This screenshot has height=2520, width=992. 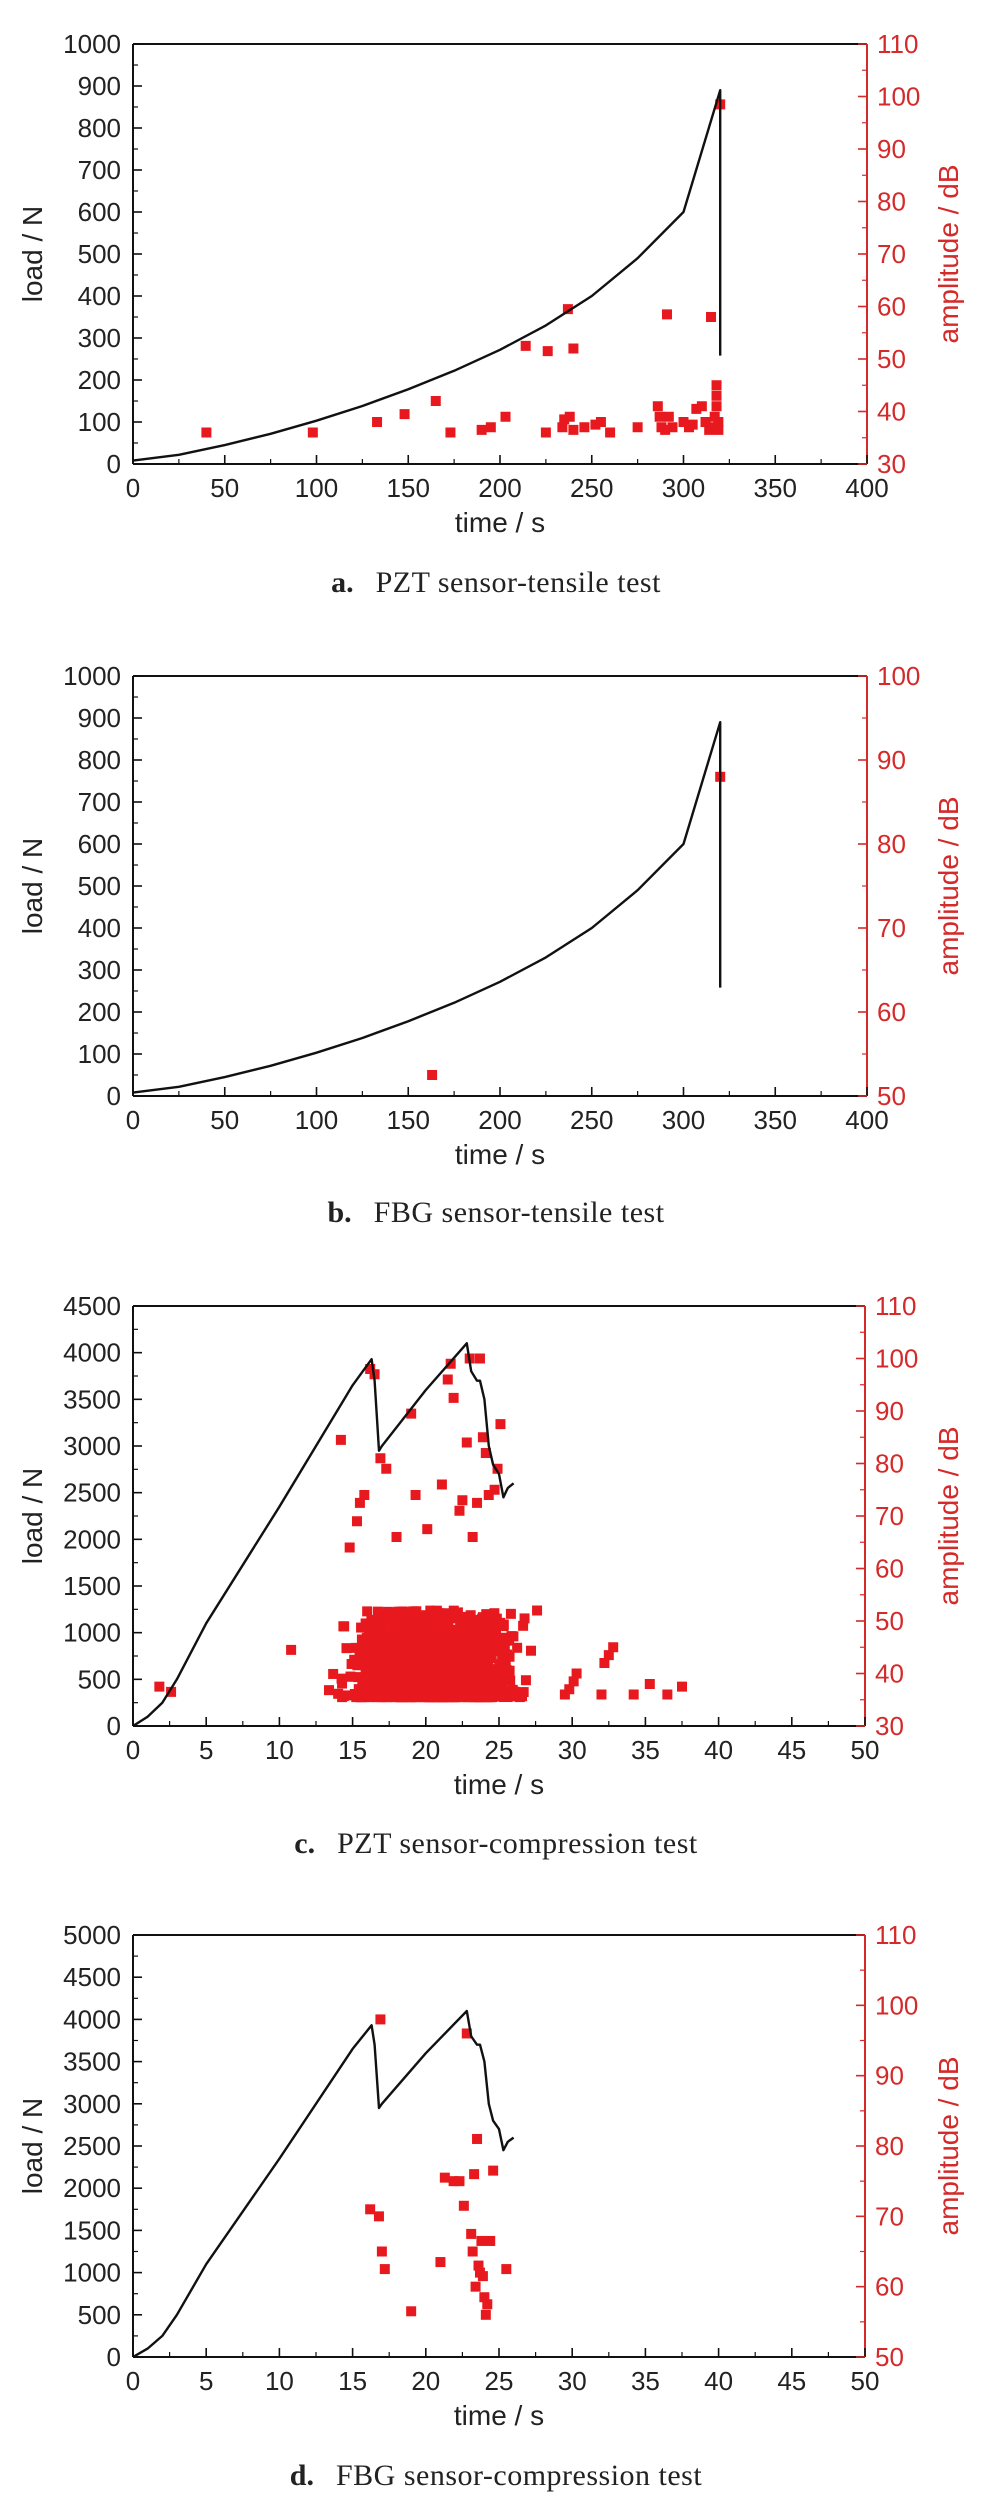 What do you see at coordinates (99, 760) in the screenshot?
I see `y-tick-label: 800` at bounding box center [99, 760].